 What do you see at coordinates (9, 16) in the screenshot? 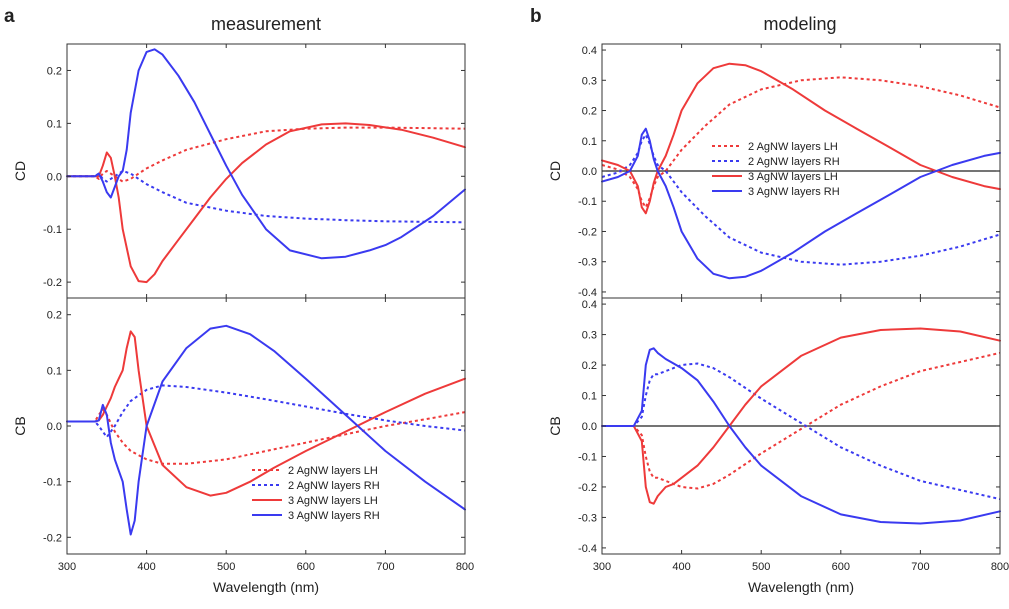
I see `panel-a-letter: a` at bounding box center [9, 16].